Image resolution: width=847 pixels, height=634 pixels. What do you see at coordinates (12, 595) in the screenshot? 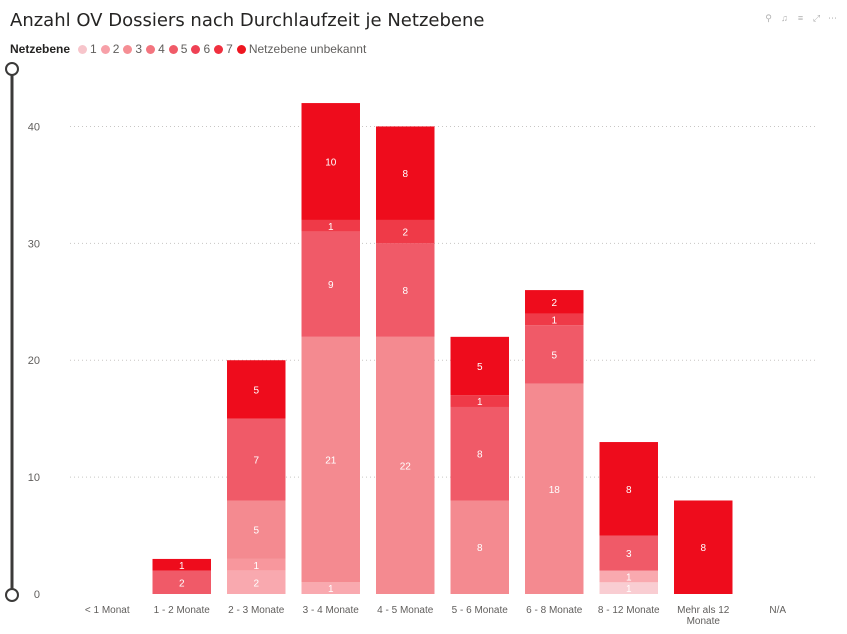
I see `zoom-slider-handle-bottom` at bounding box center [12, 595].